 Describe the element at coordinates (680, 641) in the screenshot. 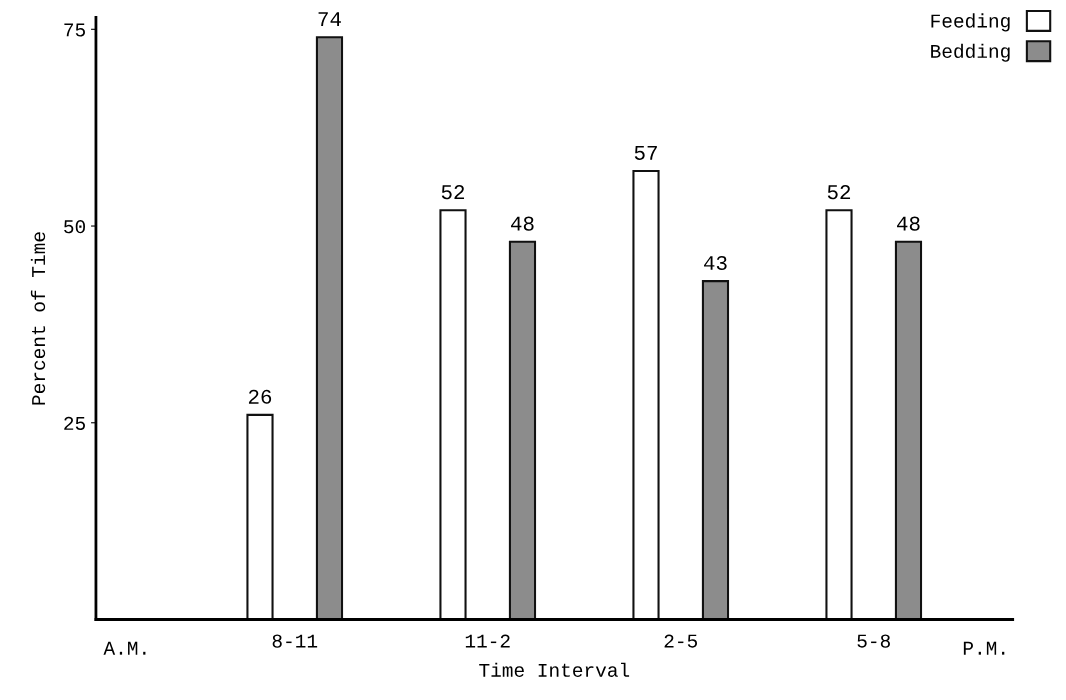

I see `x-tick-label: 2-5` at that location.